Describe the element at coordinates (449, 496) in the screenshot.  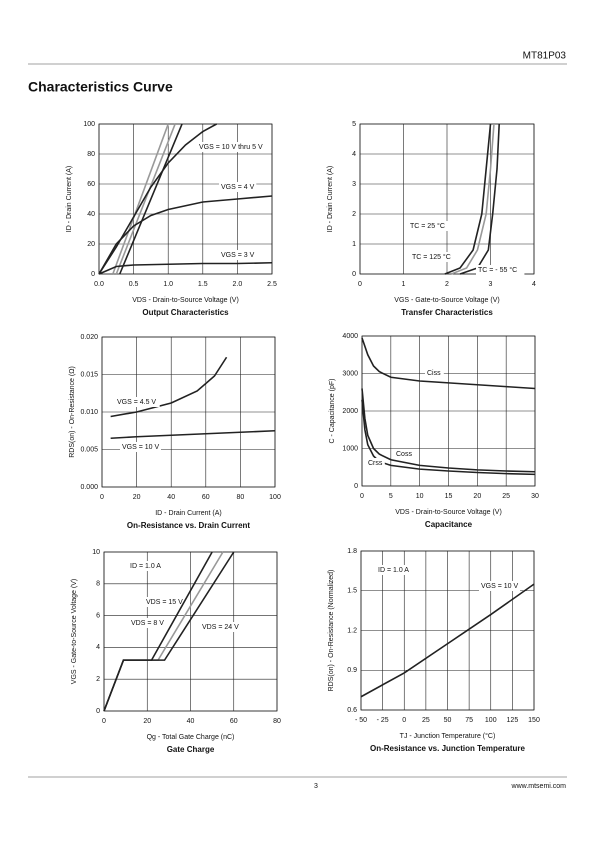
I see `x-tick-label: 15` at that location.